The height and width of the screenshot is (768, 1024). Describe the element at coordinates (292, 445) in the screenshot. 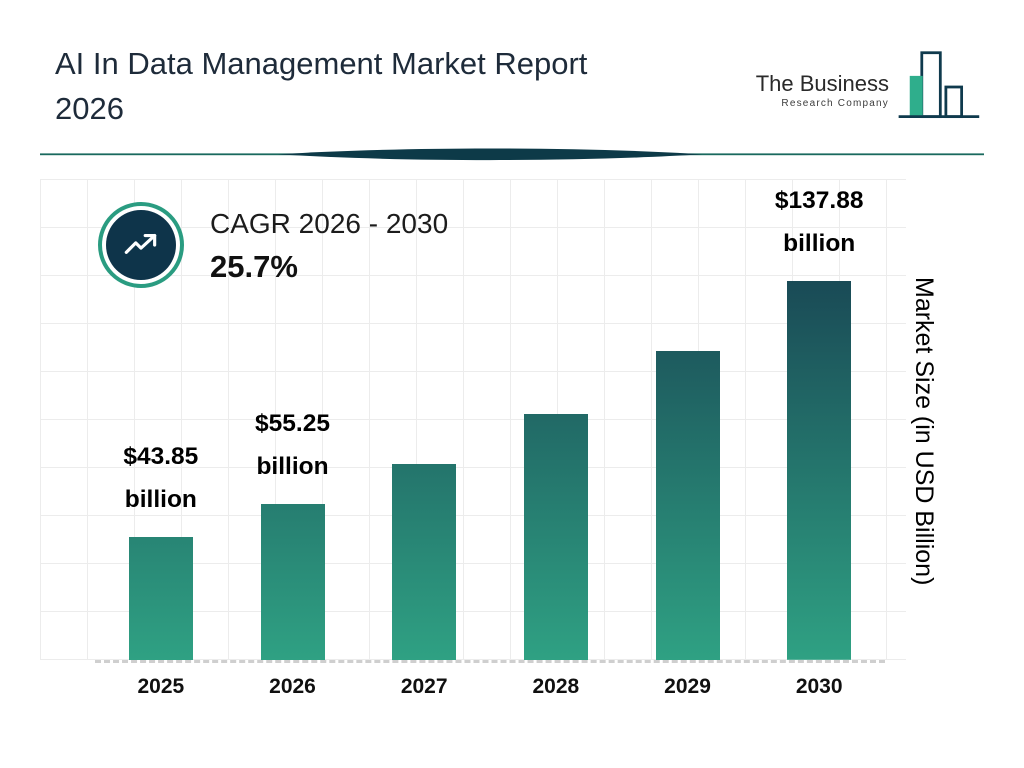

I see `bar-value-label-2026: $55.25 billion` at that location.